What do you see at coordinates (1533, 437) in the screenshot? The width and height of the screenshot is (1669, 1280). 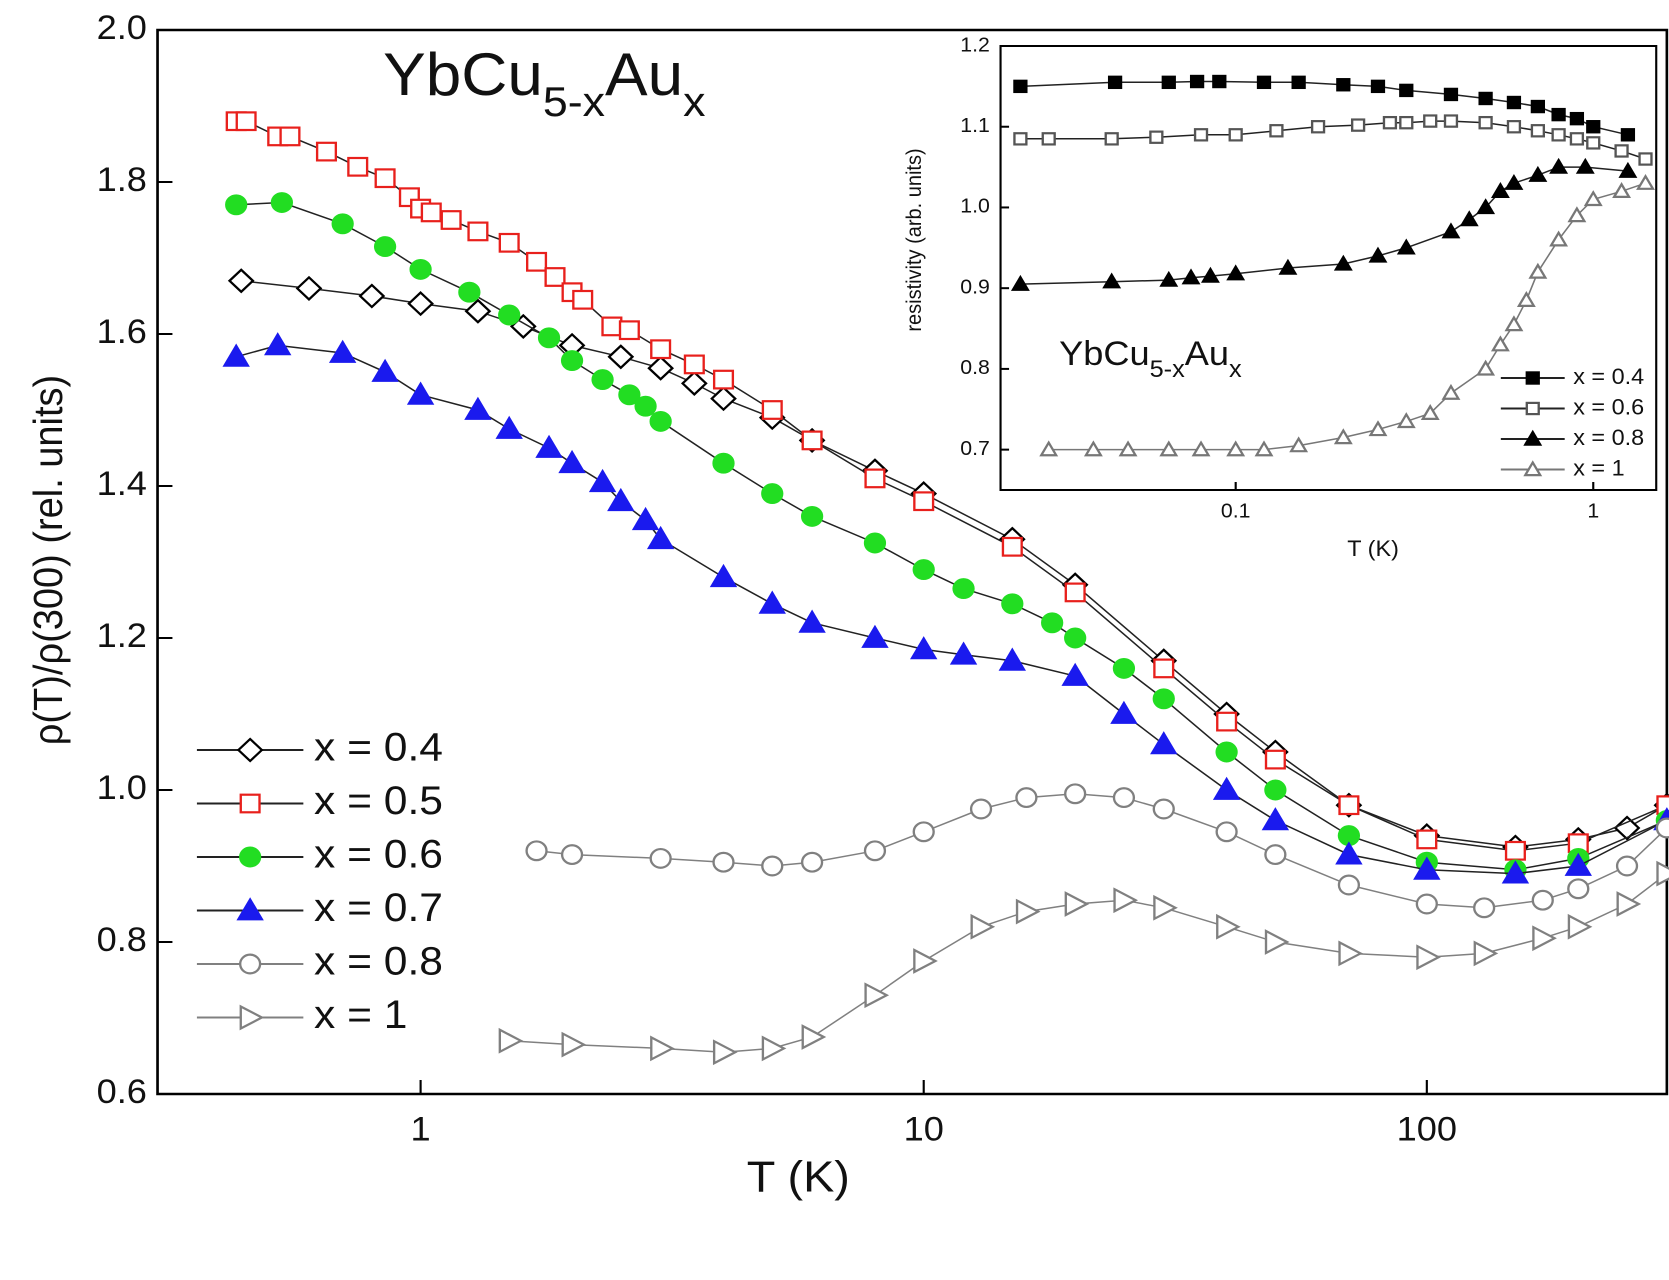 I see `legend-marker` at bounding box center [1533, 437].